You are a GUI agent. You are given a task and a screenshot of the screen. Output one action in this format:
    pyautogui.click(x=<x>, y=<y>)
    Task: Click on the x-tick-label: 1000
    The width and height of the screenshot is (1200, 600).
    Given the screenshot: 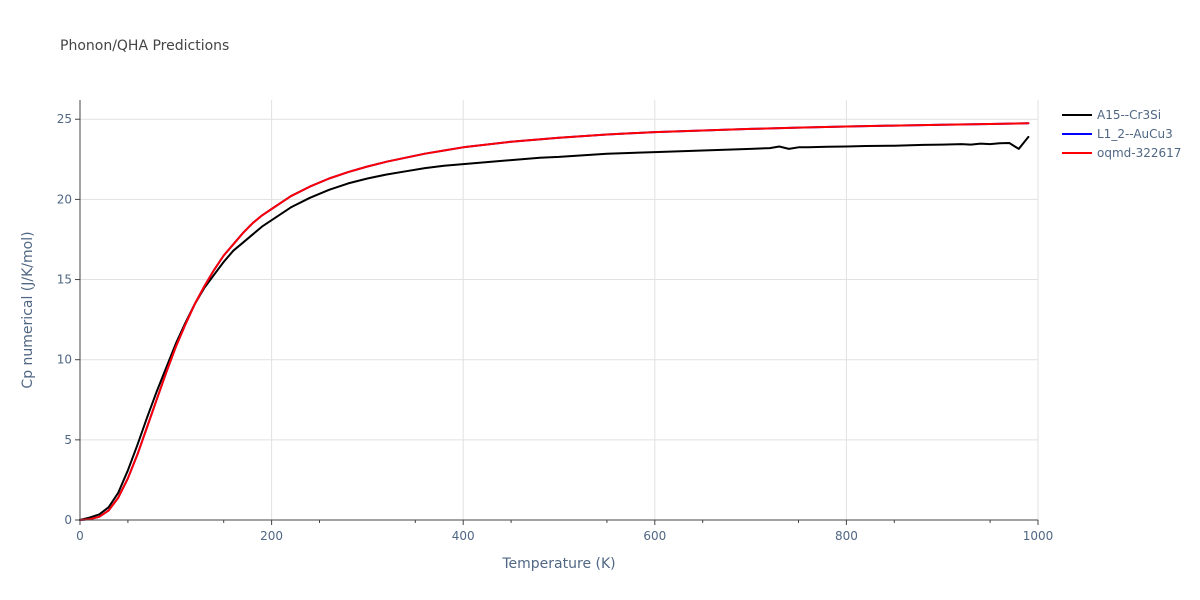 What is the action you would take?
    pyautogui.click(x=1038, y=536)
    